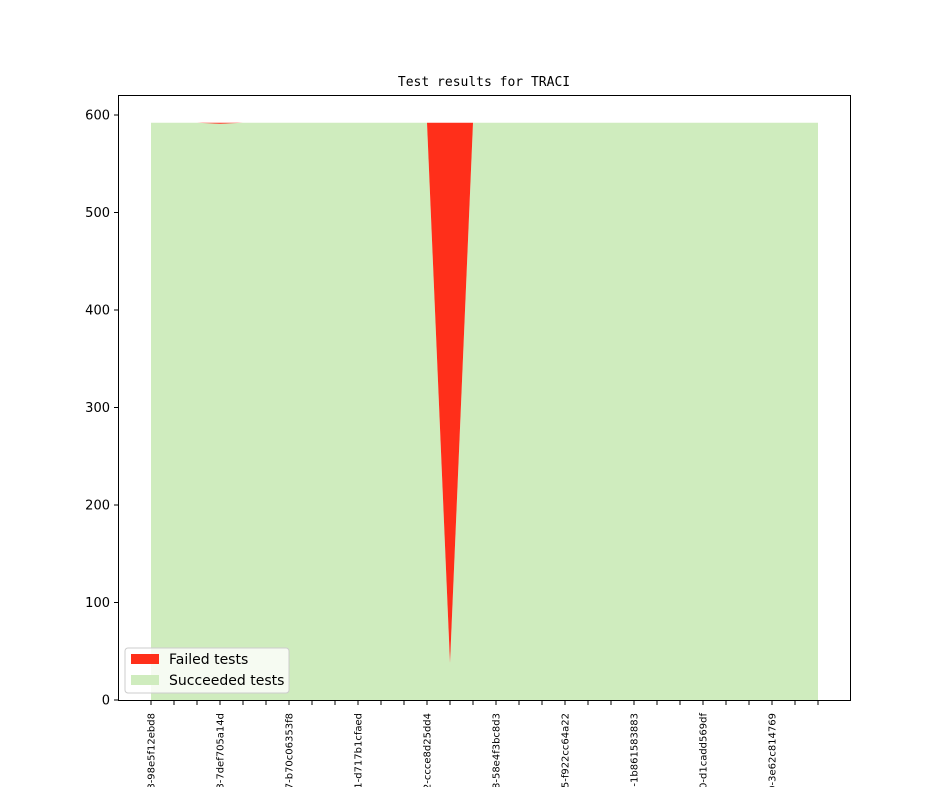 The height and width of the screenshot is (787, 944). Describe the element at coordinates (97, 311) in the screenshot. I see `y-tick-label: 400` at that location.